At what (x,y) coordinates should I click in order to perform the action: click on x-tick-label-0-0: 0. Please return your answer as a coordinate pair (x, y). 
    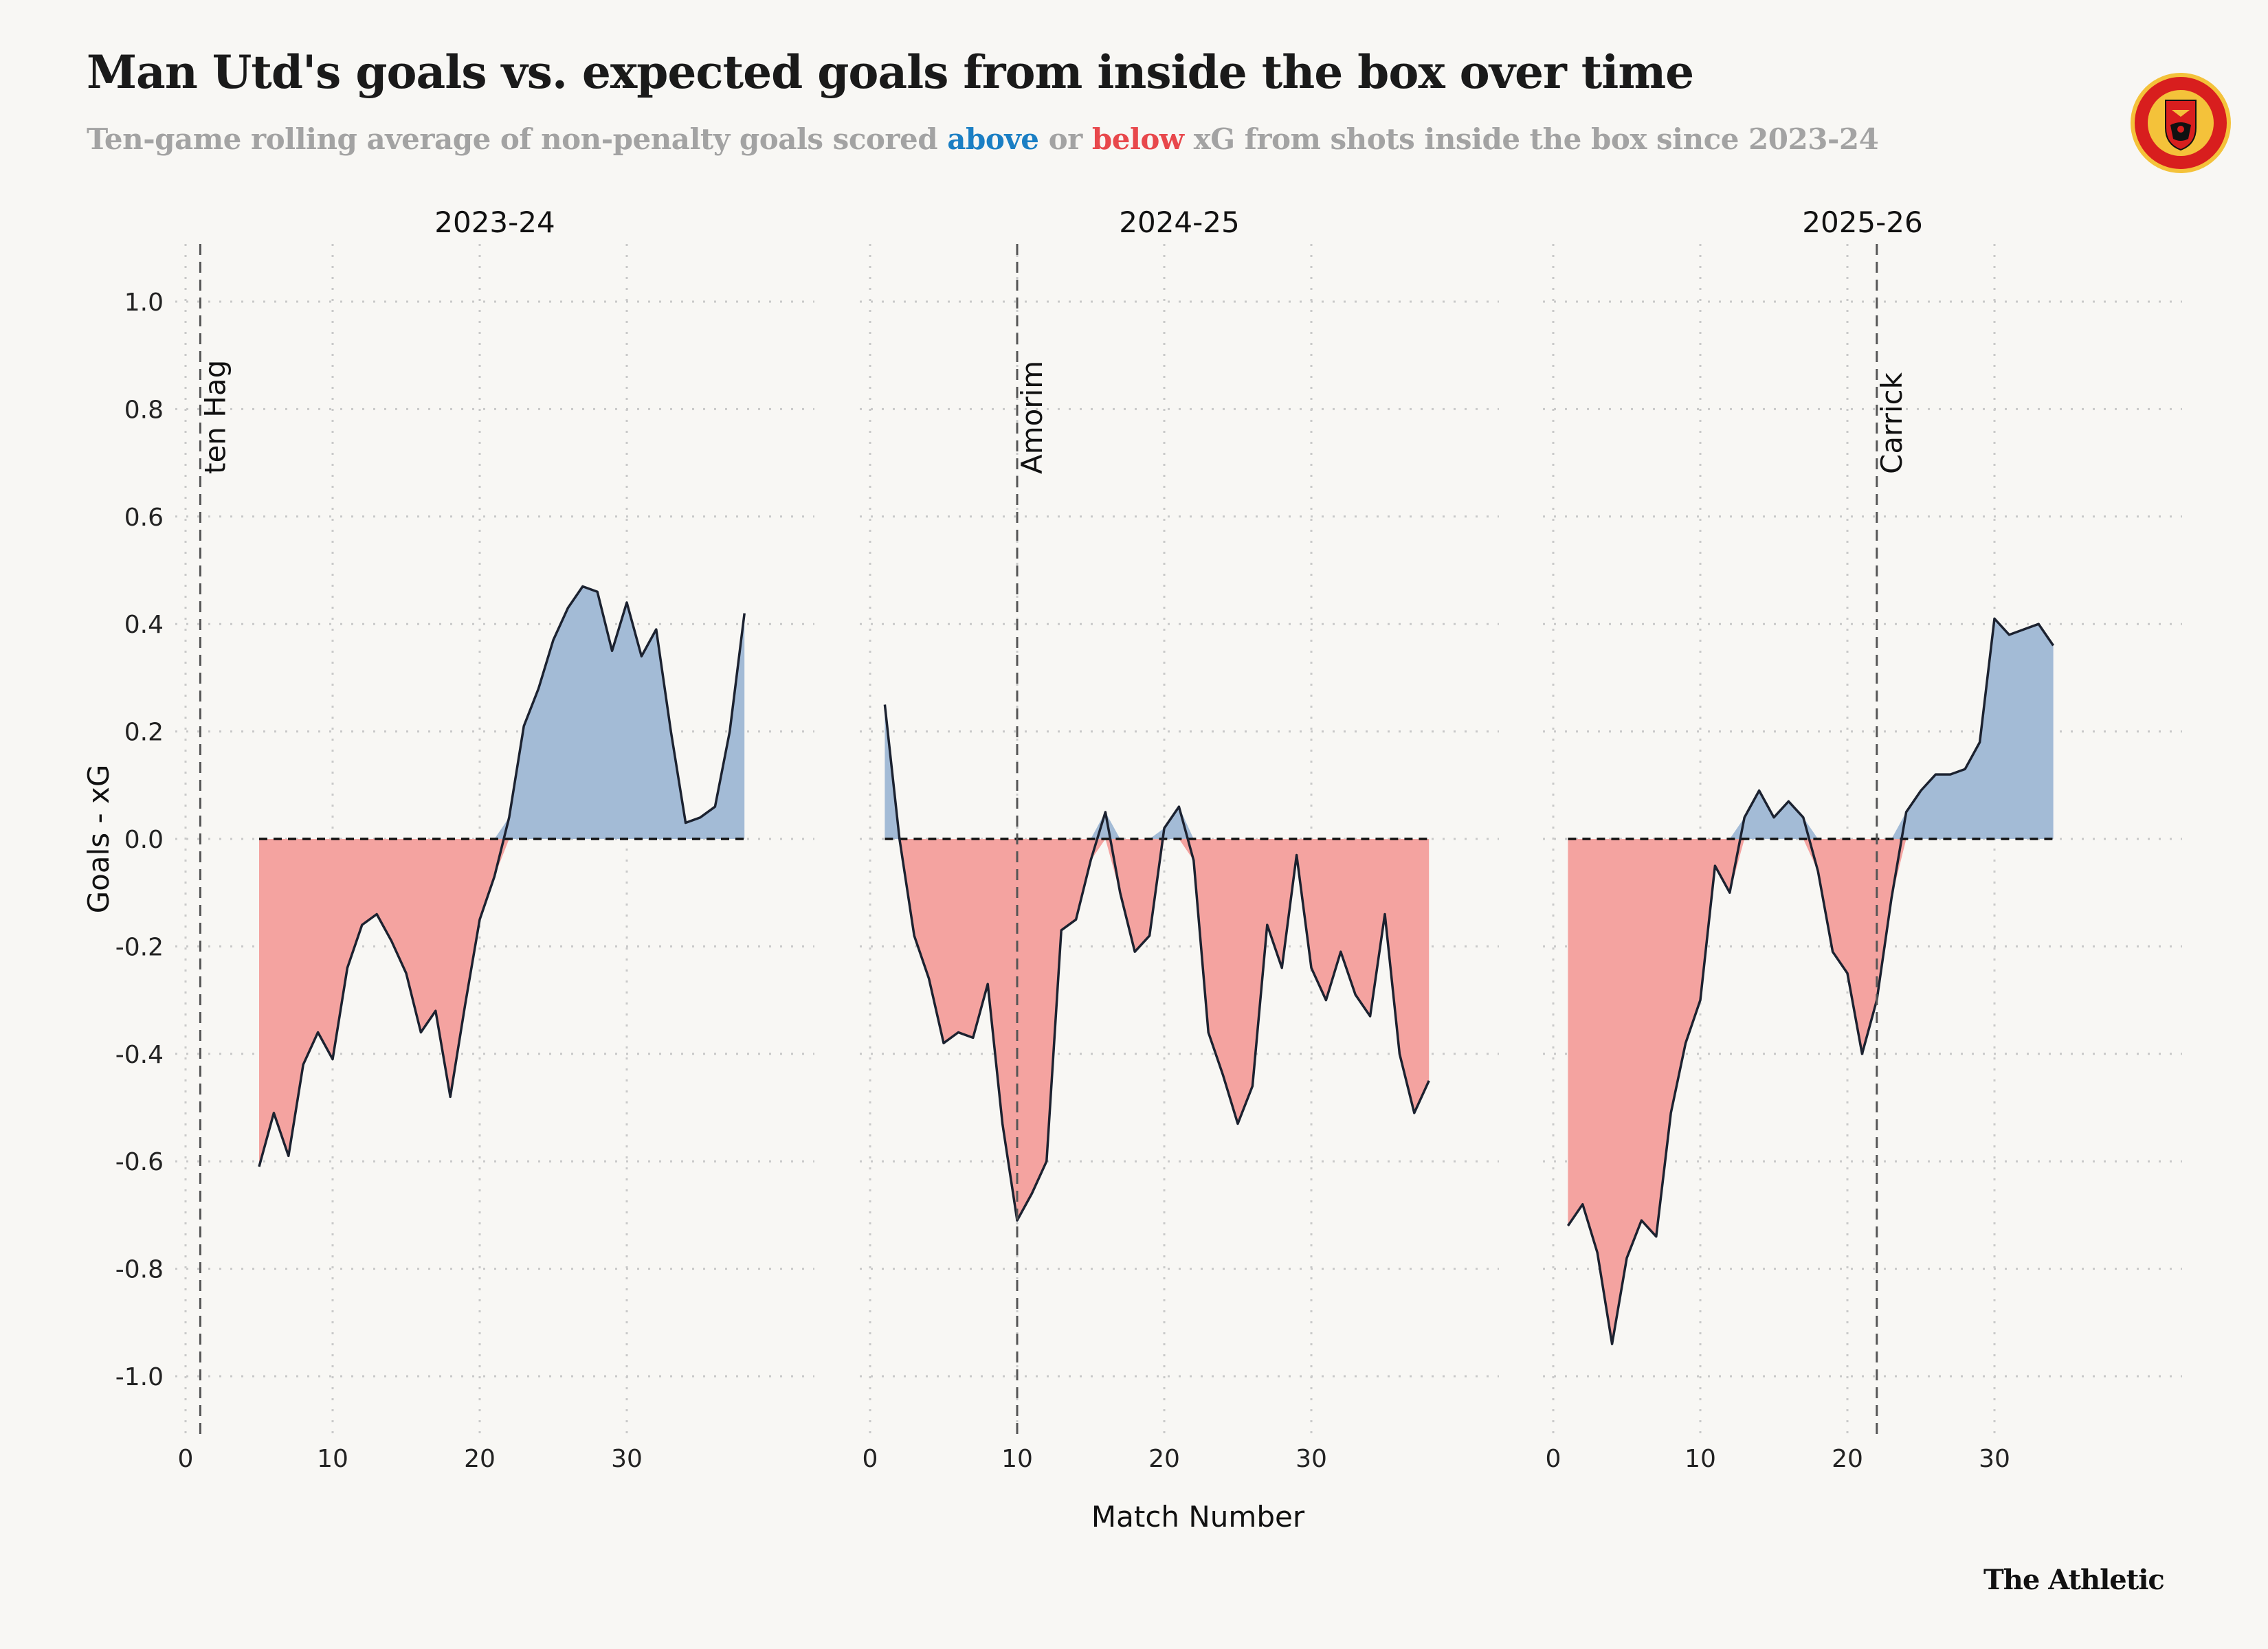
    Looking at the image, I should click on (186, 1459).